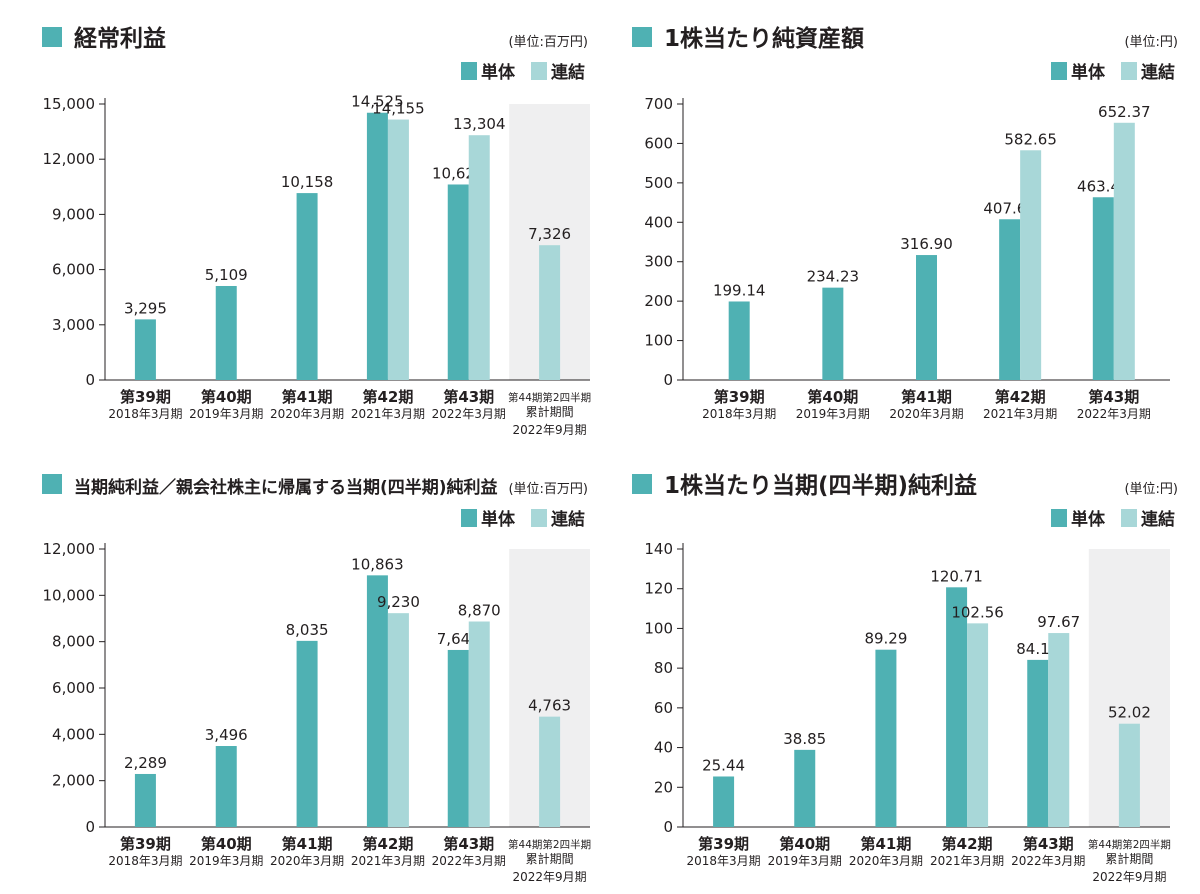  What do you see at coordinates (658, 183) in the screenshot?
I see `y-tick-label: 500` at bounding box center [658, 183].